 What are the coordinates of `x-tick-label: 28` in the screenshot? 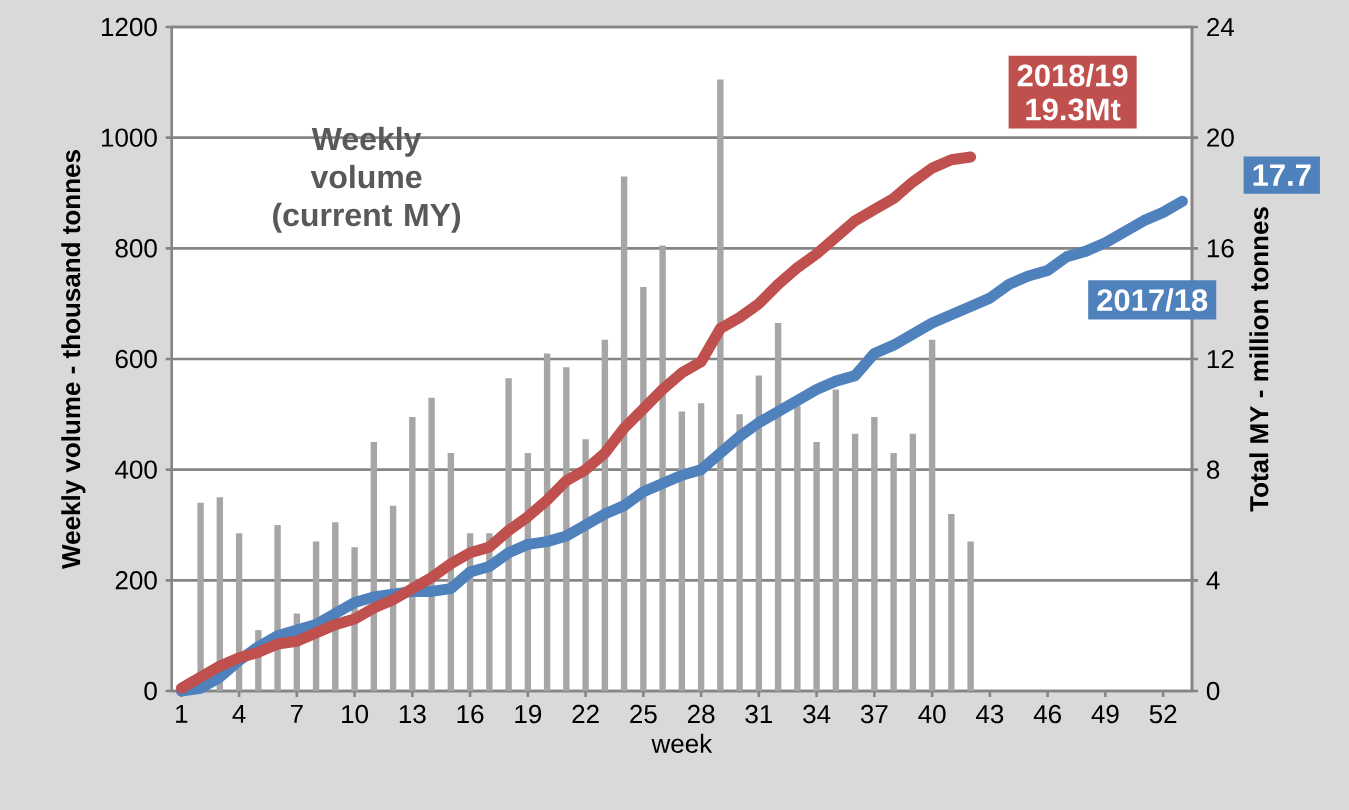 It's located at (701, 714).